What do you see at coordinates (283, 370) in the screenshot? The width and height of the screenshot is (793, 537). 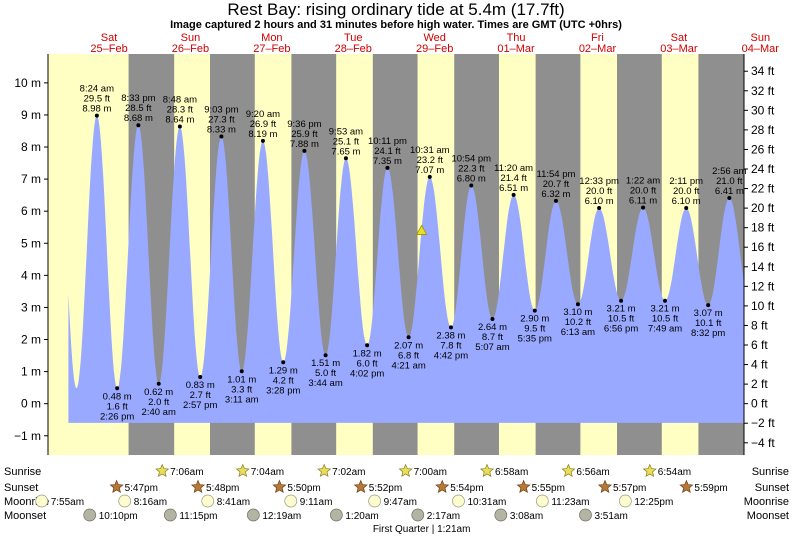 I see `low-tide-metres: 1.29 m` at bounding box center [283, 370].